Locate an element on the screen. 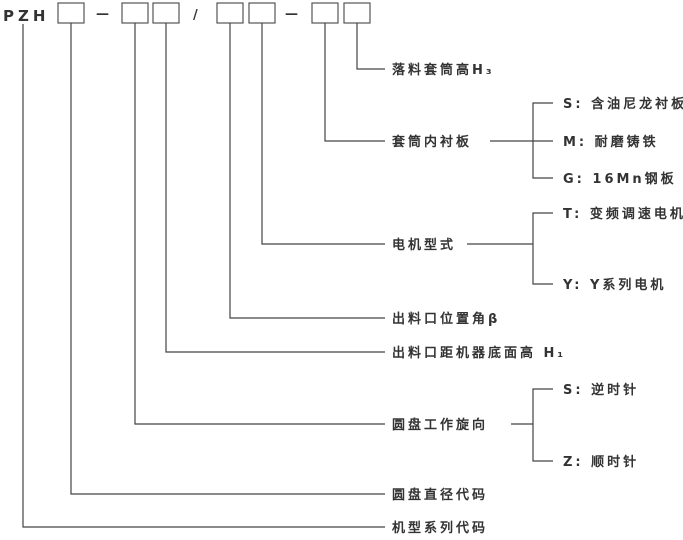 The width and height of the screenshot is (683, 540). option-motor-t: T: 变频调速电机 is located at coordinates (623, 214).